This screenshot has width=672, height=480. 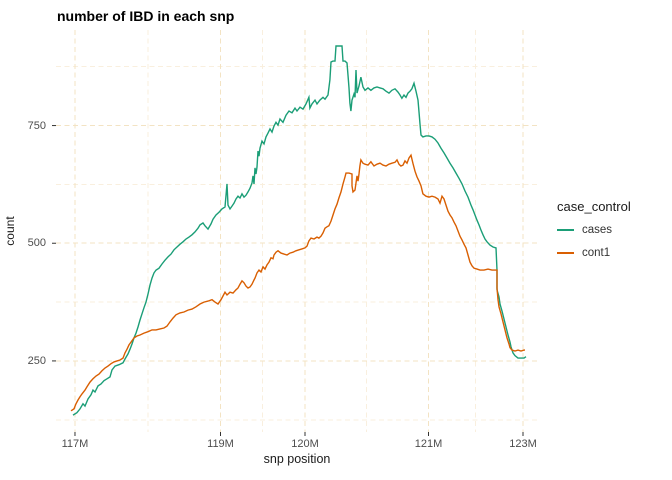 What do you see at coordinates (75, 444) in the screenshot?
I see `x-tick-label-117M: 117M` at bounding box center [75, 444].